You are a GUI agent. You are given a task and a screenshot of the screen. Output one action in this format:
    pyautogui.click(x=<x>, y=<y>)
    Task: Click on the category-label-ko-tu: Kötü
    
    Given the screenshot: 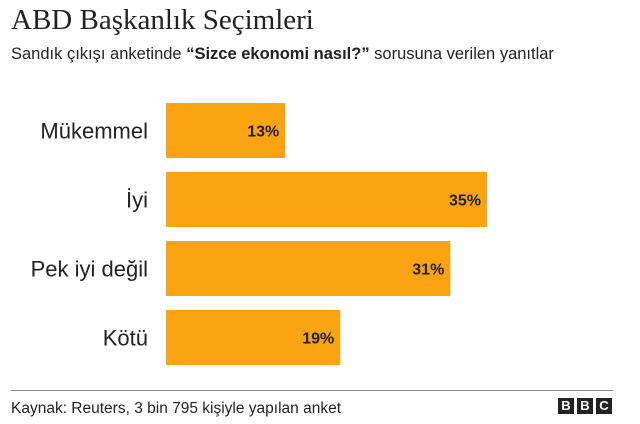 What is the action you would take?
    pyautogui.click(x=125, y=338)
    